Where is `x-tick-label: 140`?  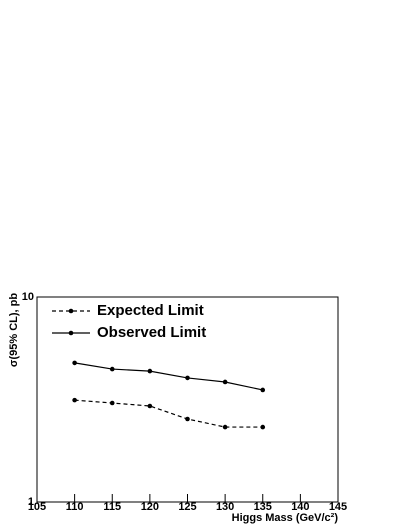 x-tick-label: 140 is located at coordinates (300, 507).